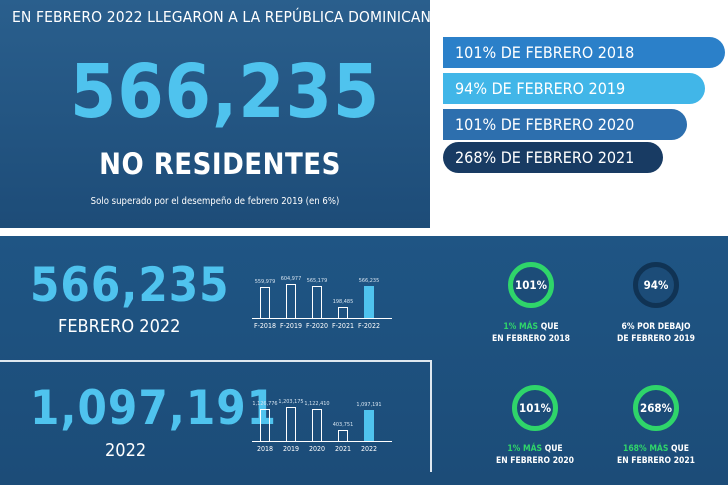  What do you see at coordinates (265, 449) in the screenshot?
I see `bar-category-label: 2018` at bounding box center [265, 449].